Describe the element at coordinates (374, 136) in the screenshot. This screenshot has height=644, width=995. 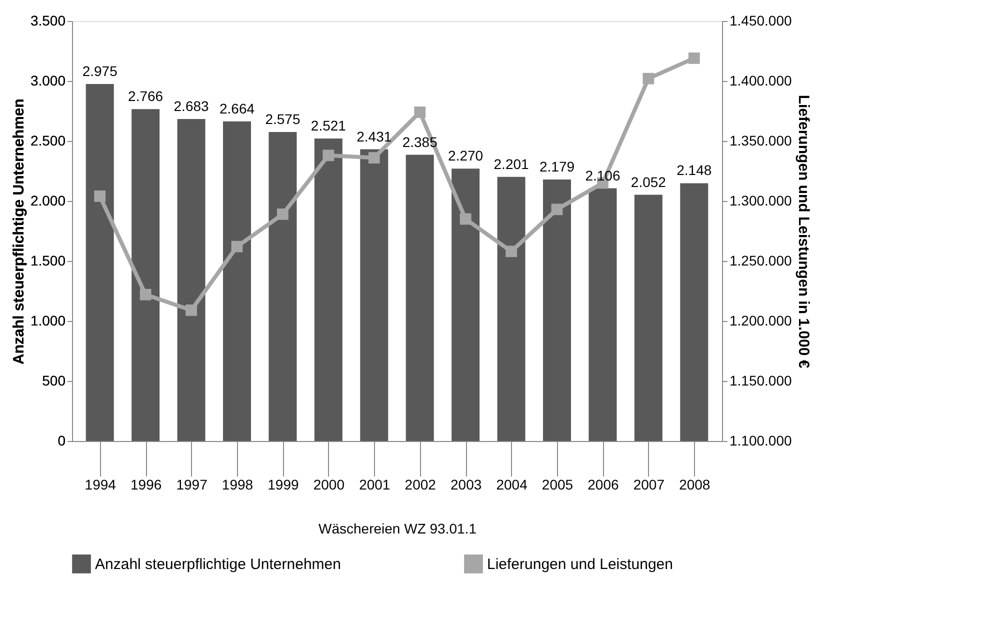
I see `data-label: 2.431` at that location.